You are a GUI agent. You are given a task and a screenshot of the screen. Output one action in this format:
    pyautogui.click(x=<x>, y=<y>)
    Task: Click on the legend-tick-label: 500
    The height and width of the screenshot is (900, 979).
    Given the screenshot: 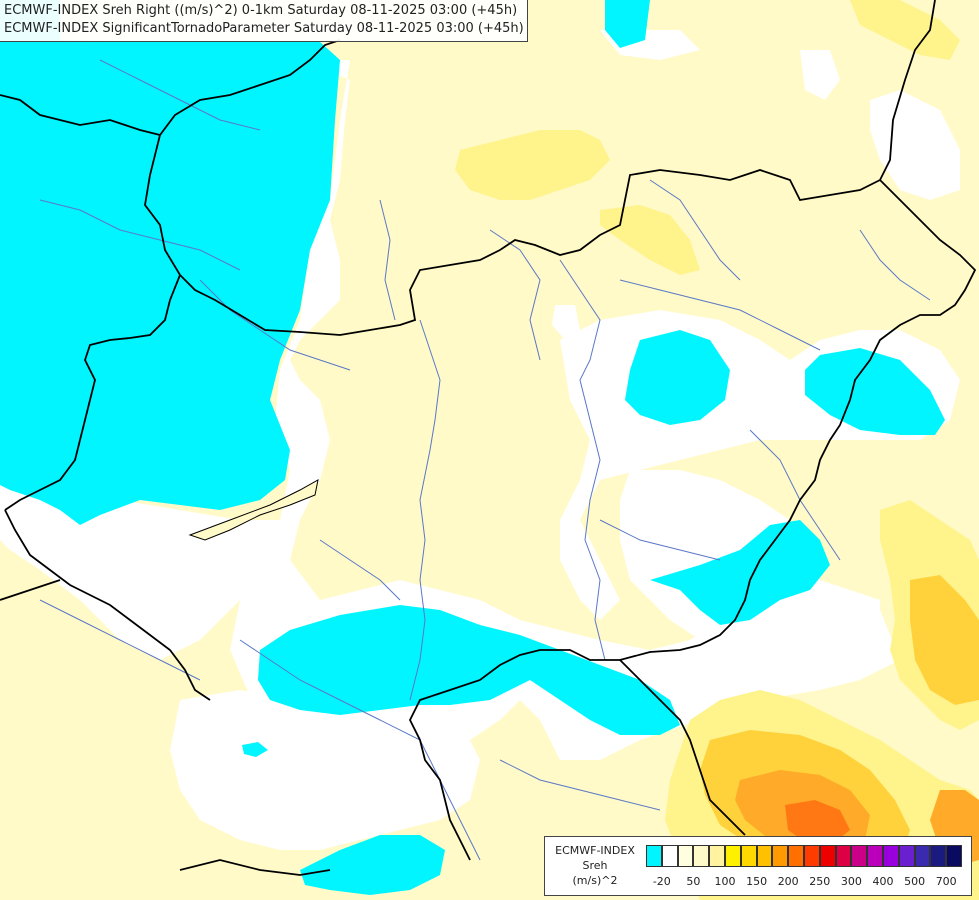 What is the action you would take?
    pyautogui.click(x=915, y=881)
    